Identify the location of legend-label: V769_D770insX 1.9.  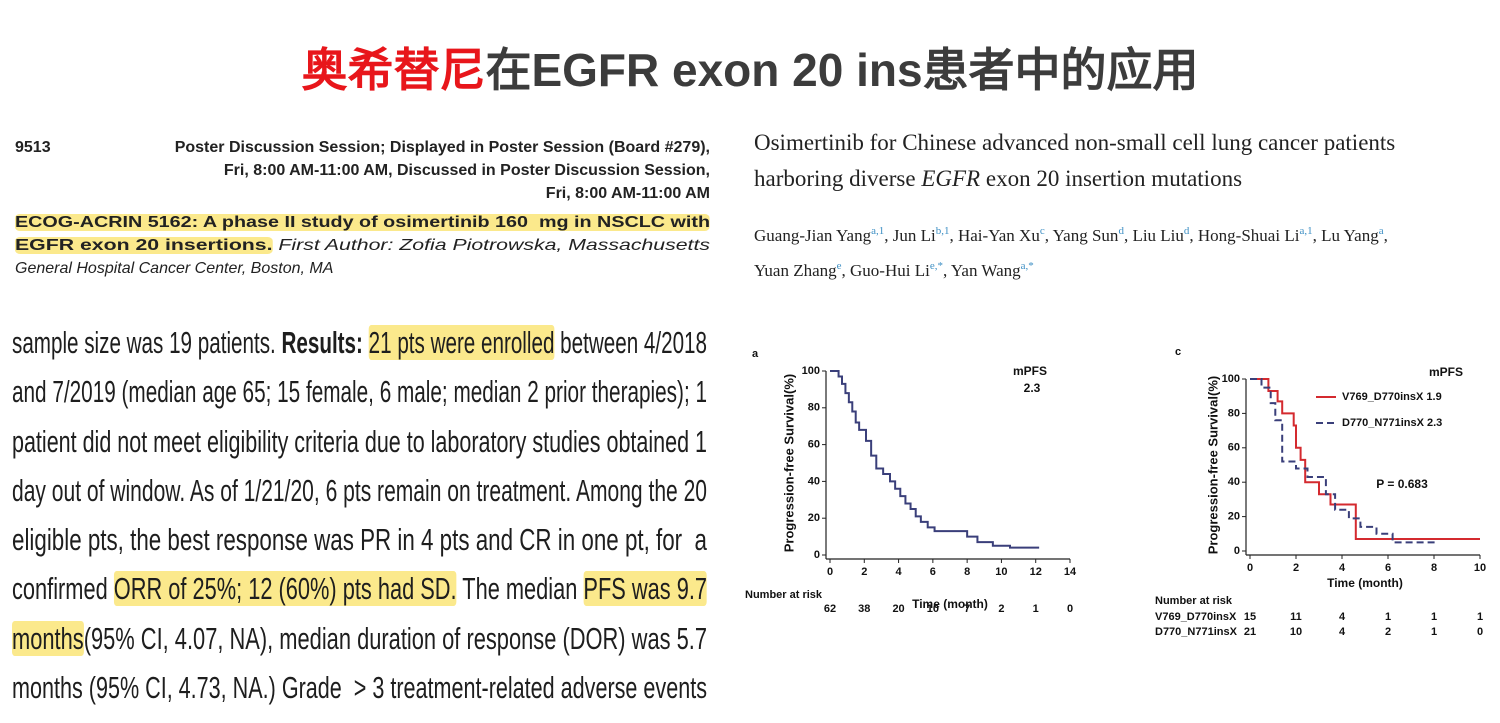
(1392, 397).